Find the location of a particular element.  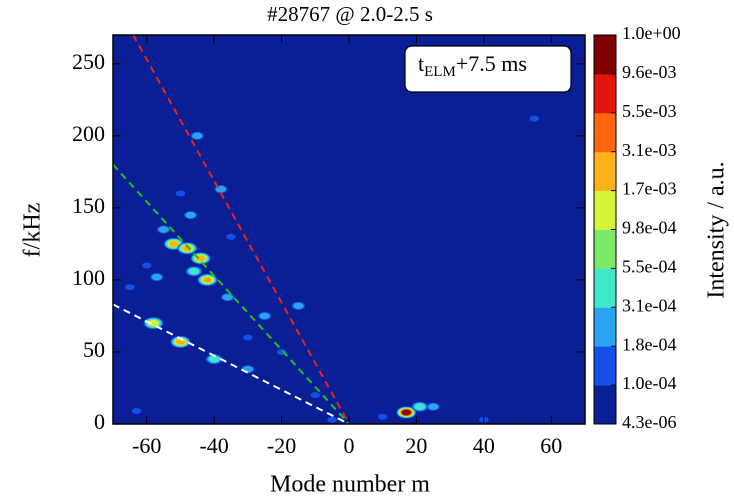

y-tick-label: 0 is located at coordinates (99, 421).